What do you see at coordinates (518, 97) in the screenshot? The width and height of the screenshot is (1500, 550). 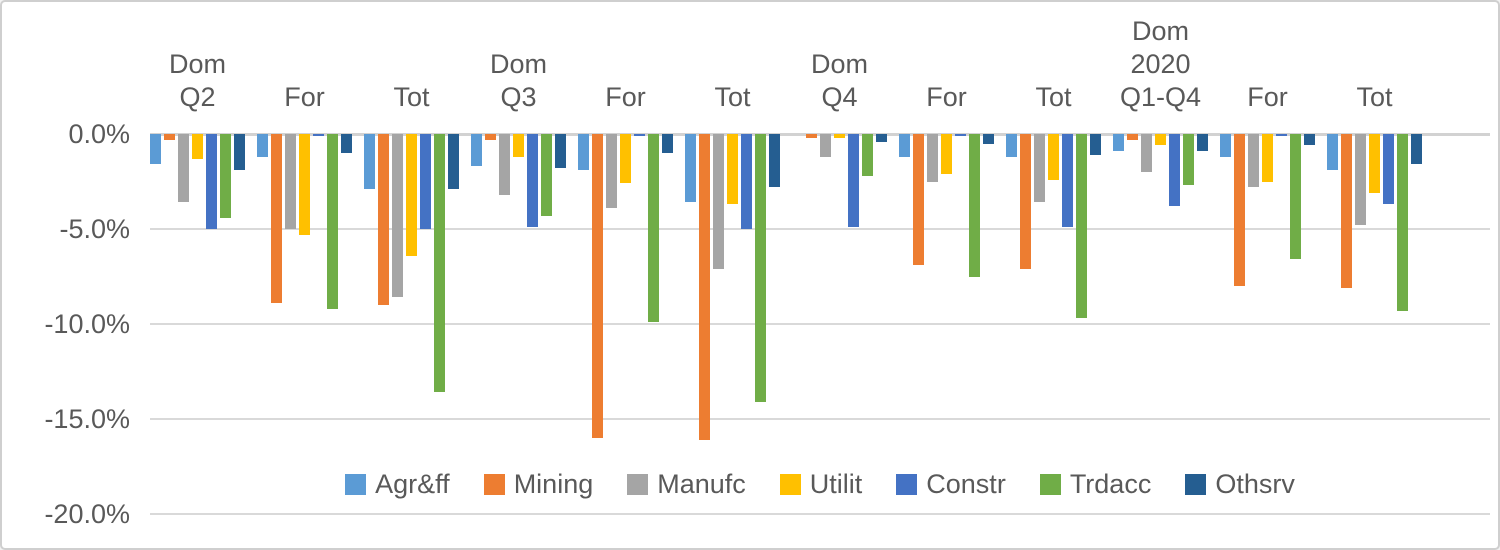 I see `category-label-line: Q3` at bounding box center [518, 97].